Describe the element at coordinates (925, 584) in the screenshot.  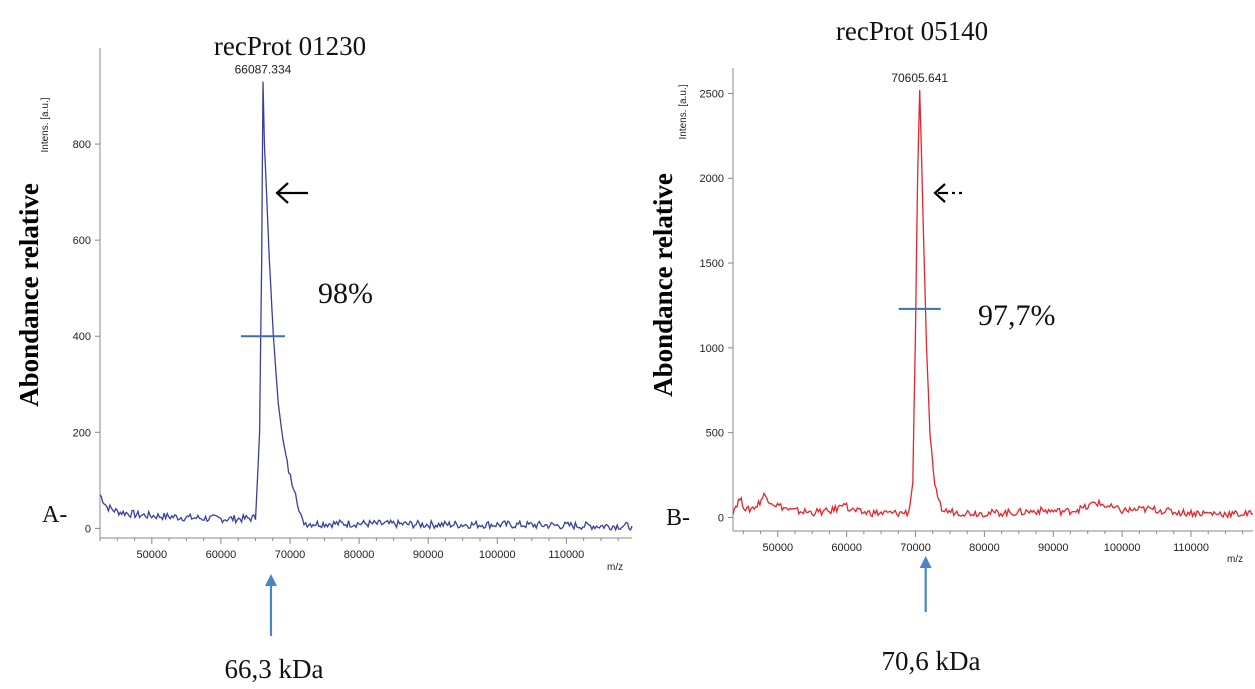
I see `panel-b-mass-arrow` at that location.